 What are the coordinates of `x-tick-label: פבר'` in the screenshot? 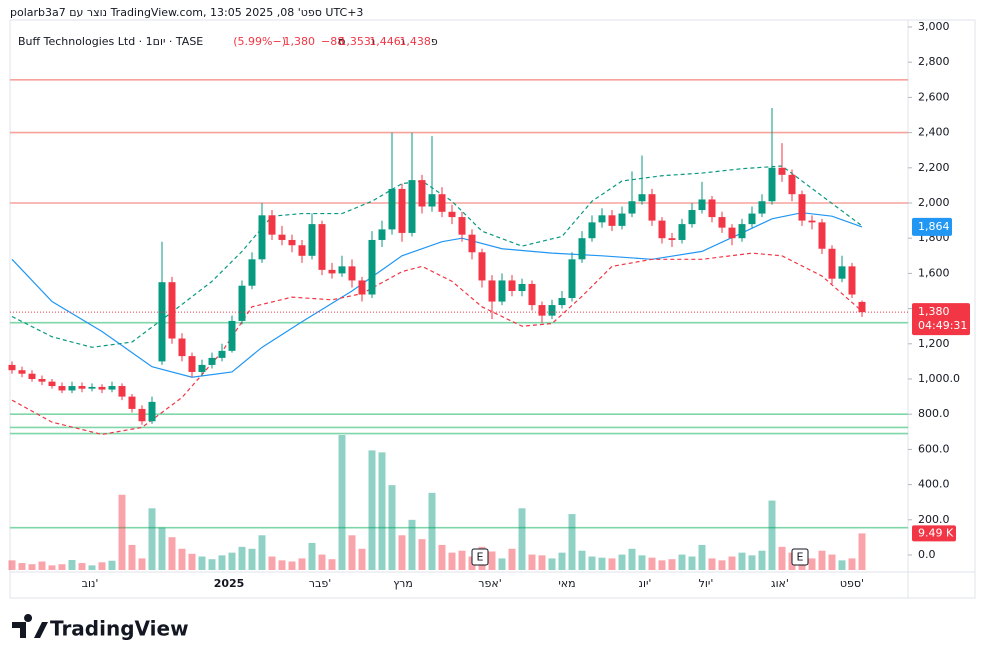 It's located at (320, 583).